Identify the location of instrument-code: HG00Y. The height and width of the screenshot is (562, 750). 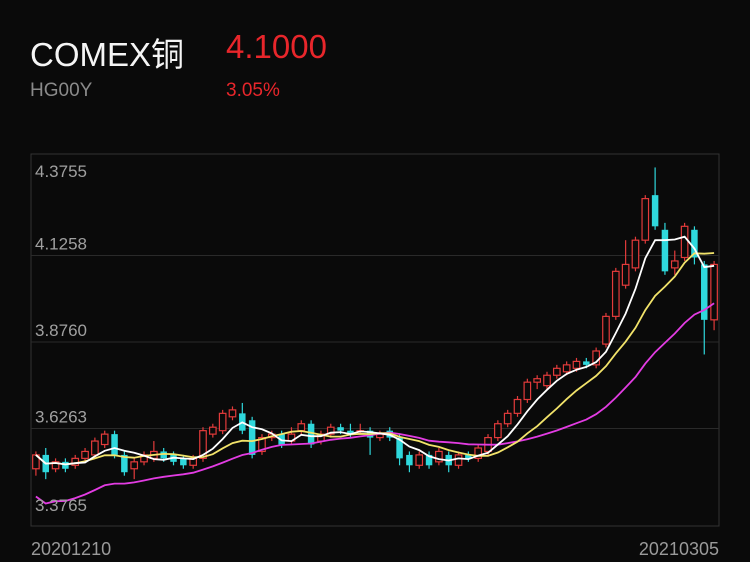
(61, 90).